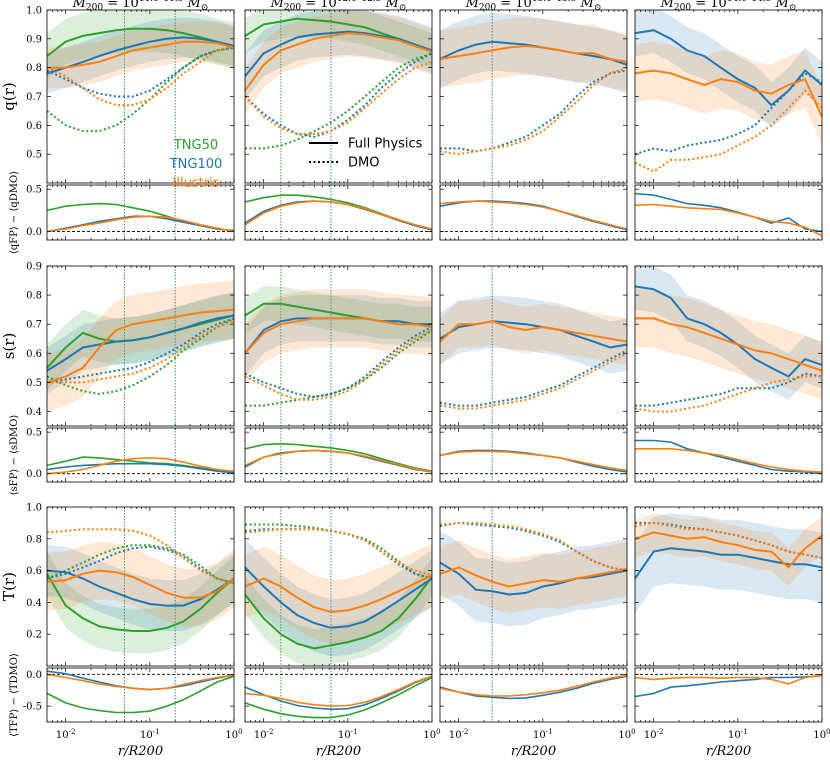 Image resolution: width=830 pixels, height=761 pixels. I want to click on y-tick-label: 0.2, so click(34, 635).